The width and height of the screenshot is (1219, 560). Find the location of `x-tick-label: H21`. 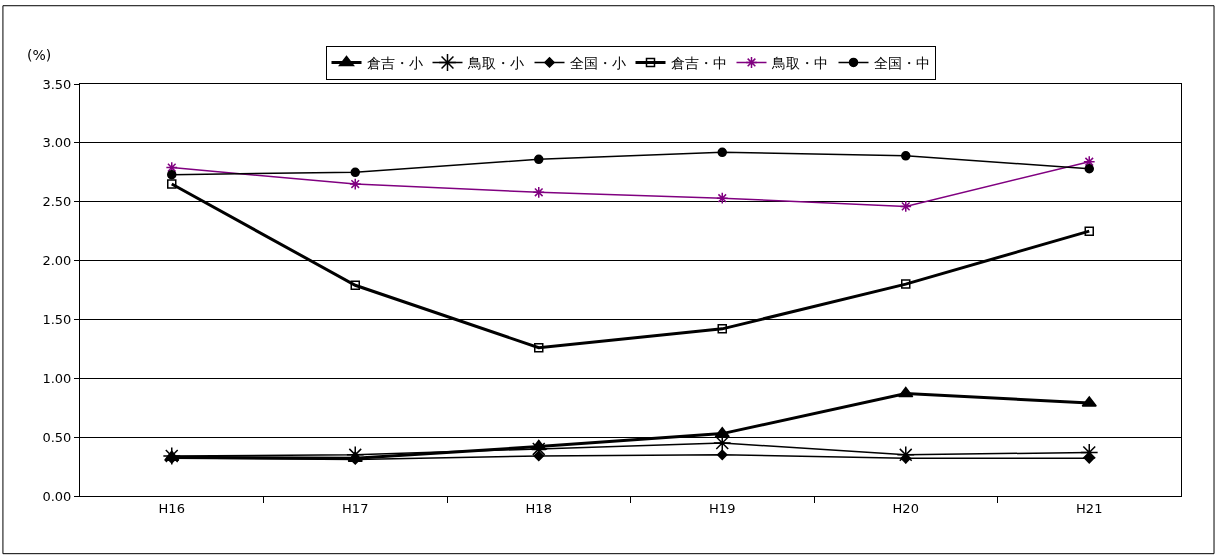

x-tick-label: H21 is located at coordinates (1089, 508).